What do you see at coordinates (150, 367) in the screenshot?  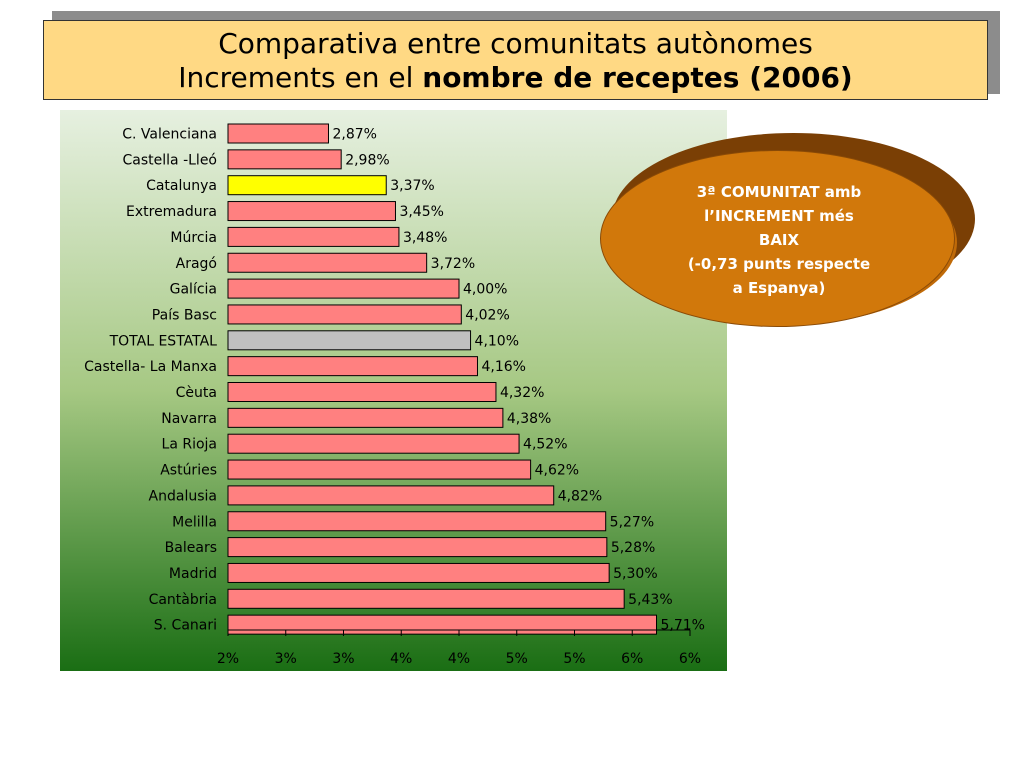 I see `category-label-9: Castella- La Manxa` at bounding box center [150, 367].